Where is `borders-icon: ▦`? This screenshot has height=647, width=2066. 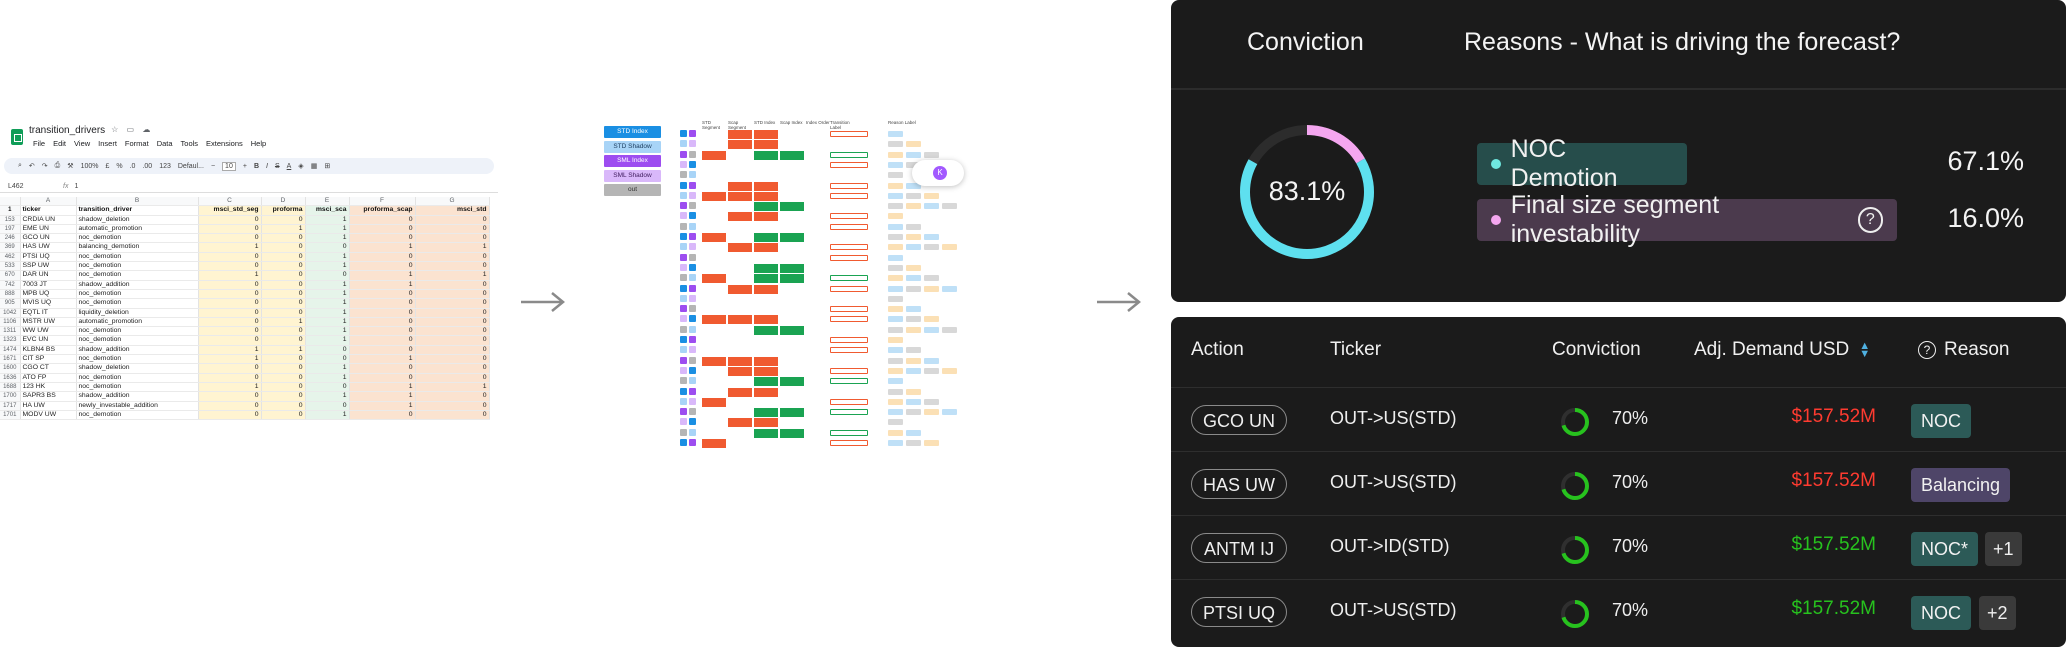 borders-icon: ▦ is located at coordinates (314, 166).